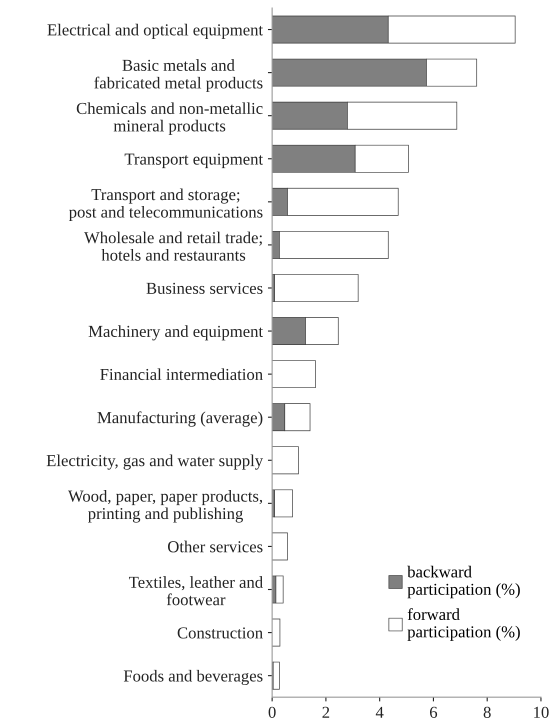 The height and width of the screenshot is (727, 552). Describe the element at coordinates (272, 712) in the screenshot. I see `x-tick-label: 0` at that location.